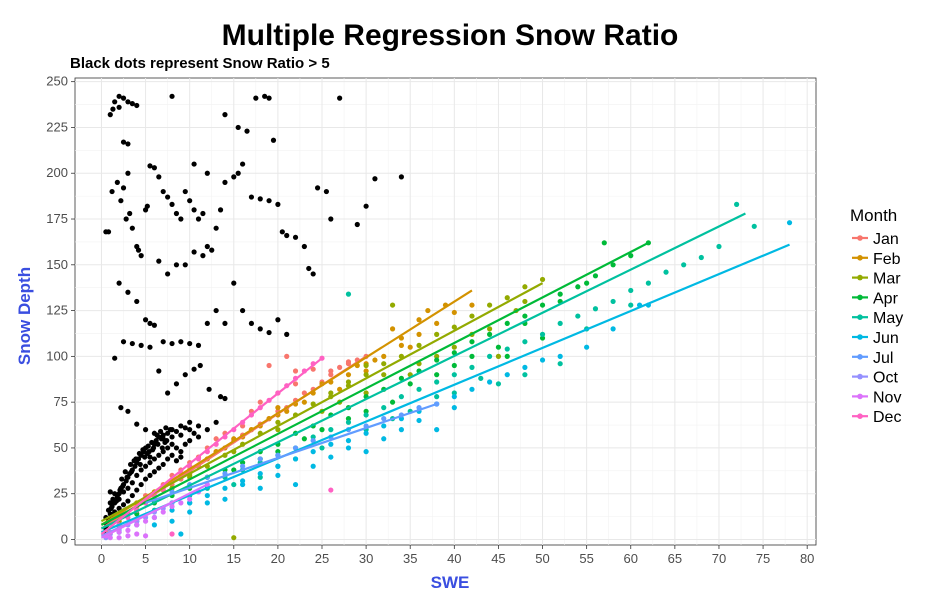  I want to click on legend-label: Nov, so click(887, 397).